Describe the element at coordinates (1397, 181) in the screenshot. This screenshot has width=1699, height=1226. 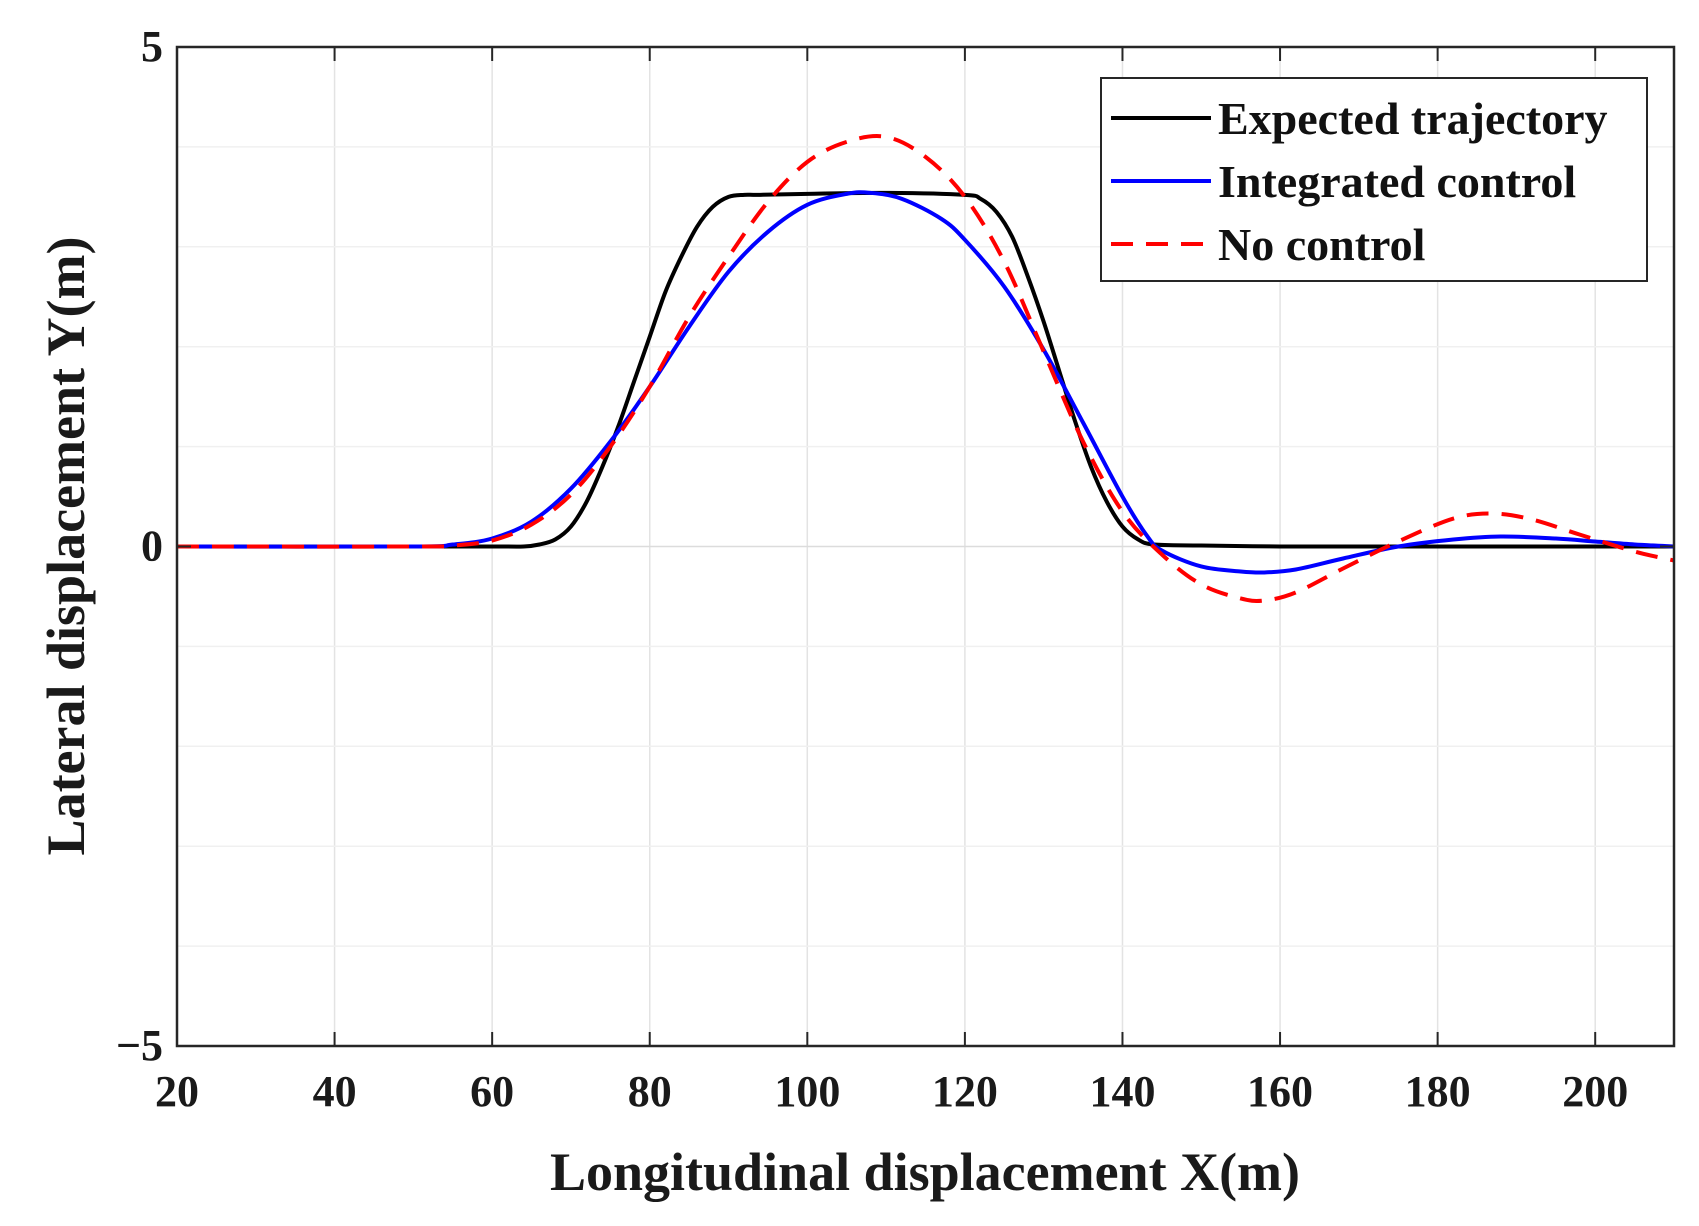
I see `legend-label-2: Integrated control` at that location.